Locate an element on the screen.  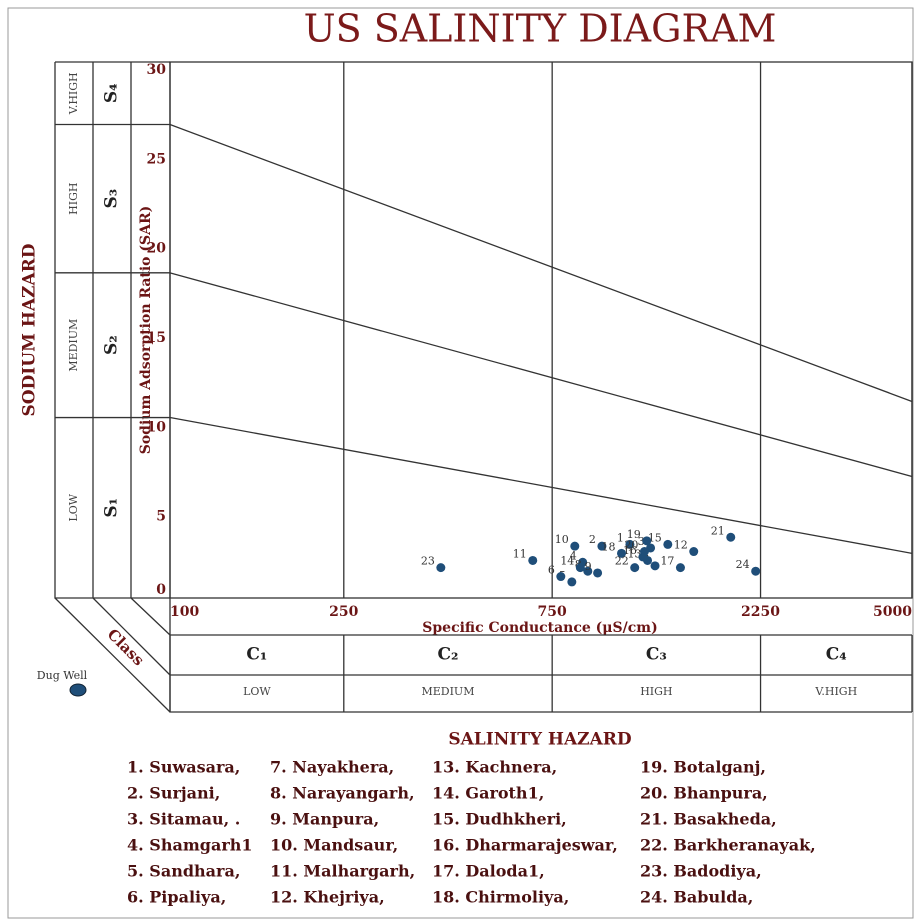
station-name: 4. Shamgarh1 is located at coordinates (190, 845).